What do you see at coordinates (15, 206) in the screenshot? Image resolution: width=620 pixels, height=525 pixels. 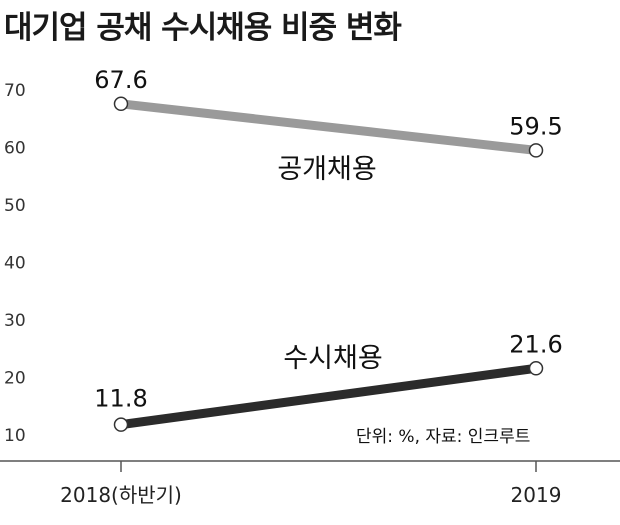 I see `y-tick-label: 50` at bounding box center [15, 206].